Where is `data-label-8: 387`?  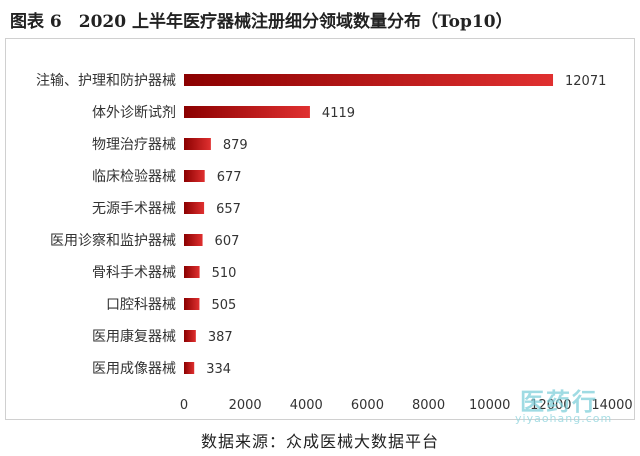
data-label-8: 387 is located at coordinates (220, 337).